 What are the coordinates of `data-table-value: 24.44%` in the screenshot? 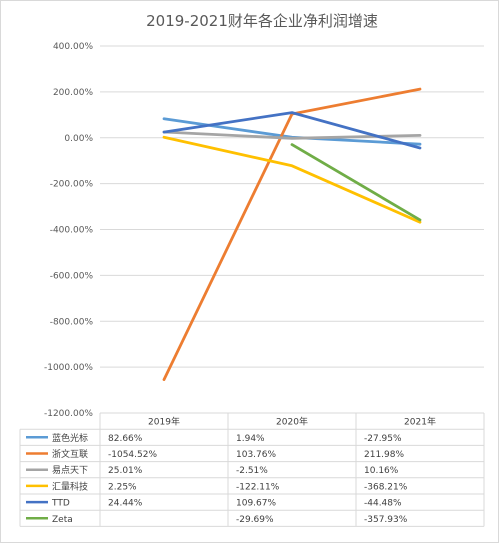 It's located at (125, 504).